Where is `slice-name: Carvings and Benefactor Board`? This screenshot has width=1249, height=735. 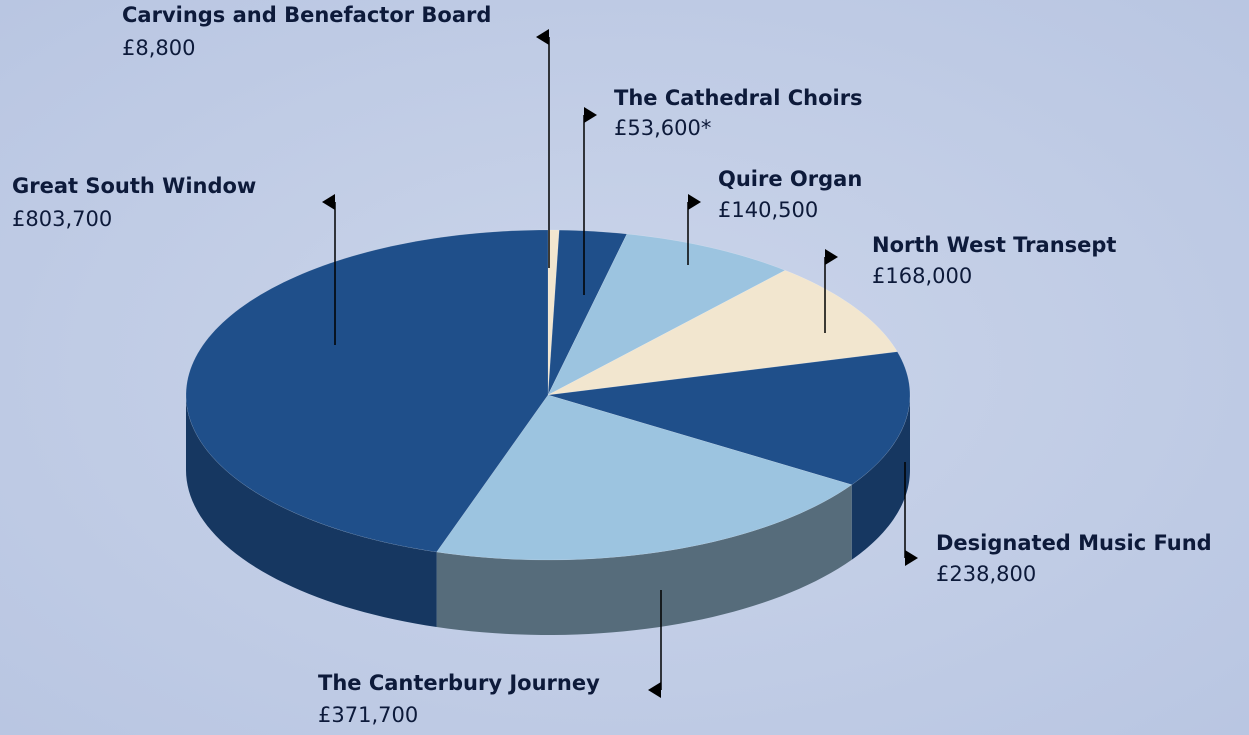
slice-name: Carvings and Benefactor Board is located at coordinates (306, 15).